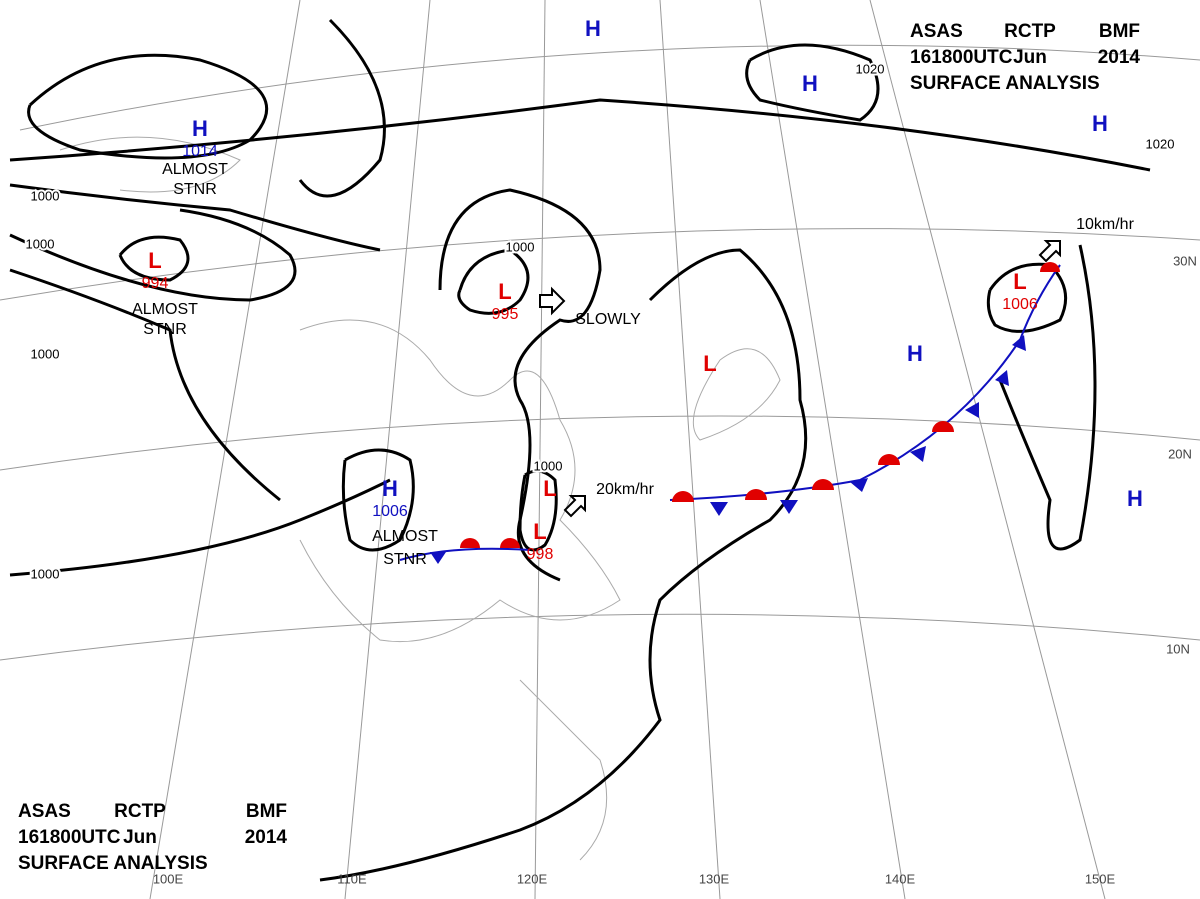 This screenshot has height=899, width=1200. What do you see at coordinates (1105, 224) in the screenshot?
I see `annotation: 10km/hr` at bounding box center [1105, 224].